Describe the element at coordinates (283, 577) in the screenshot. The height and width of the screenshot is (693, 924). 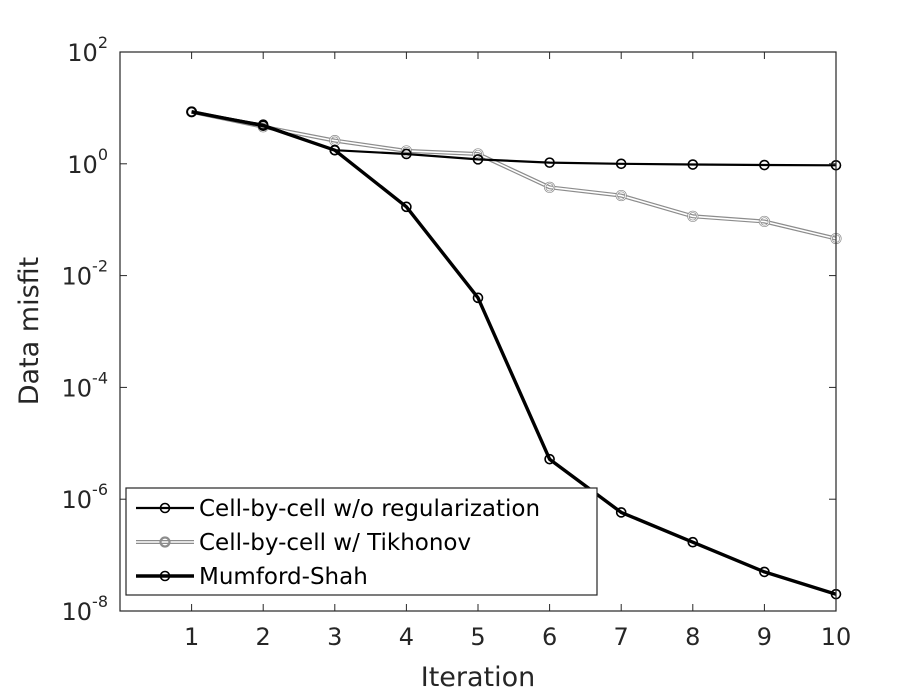
I see `legend-label: Mumford-Shah` at that location.